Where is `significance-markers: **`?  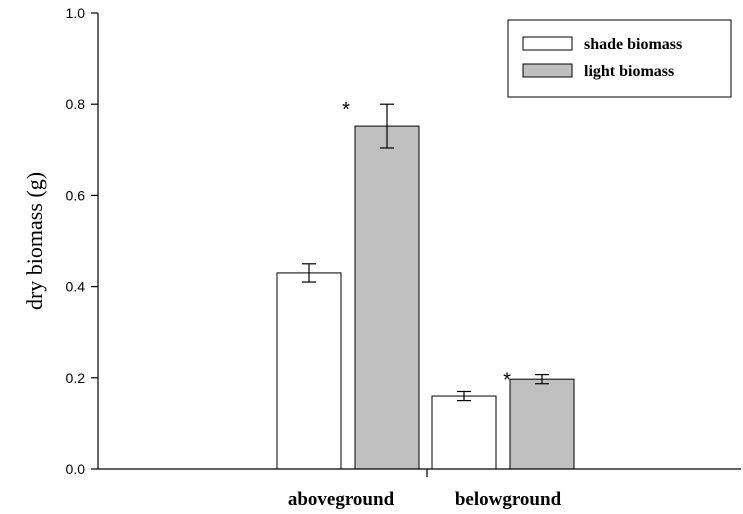
significance-markers: ** is located at coordinates (426, 245).